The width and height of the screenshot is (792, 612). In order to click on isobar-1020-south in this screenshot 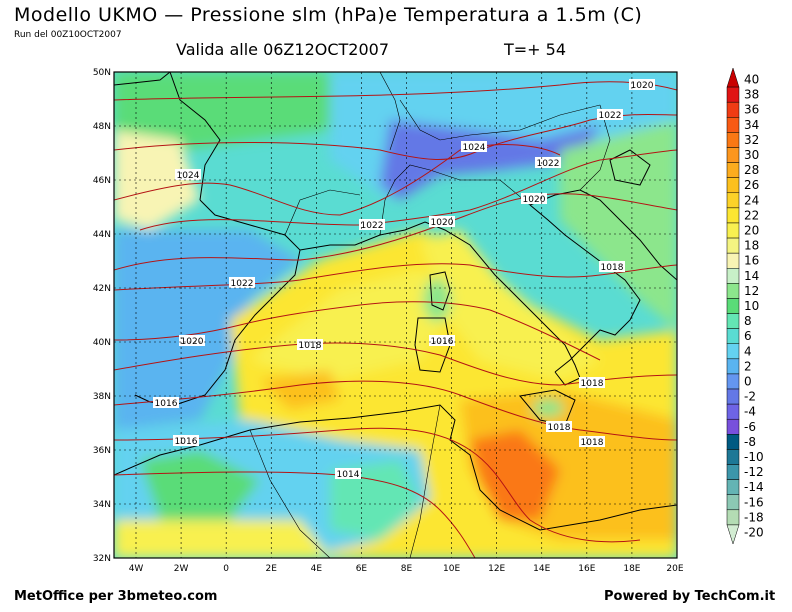, I will do `click(357, 331)`.